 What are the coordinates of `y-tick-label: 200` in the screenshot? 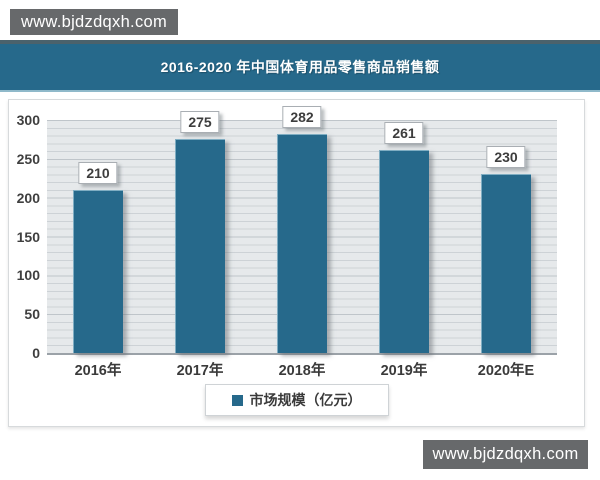 It's located at (28, 197).